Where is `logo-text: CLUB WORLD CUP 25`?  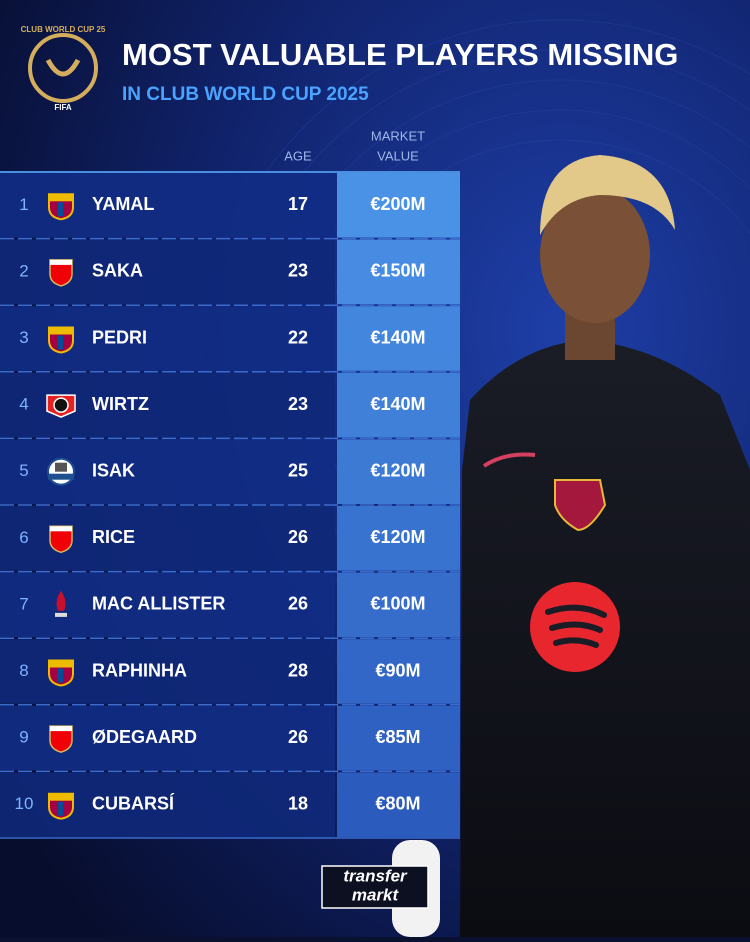
logo-text: CLUB WORLD CUP 25 is located at coordinates (63, 29).